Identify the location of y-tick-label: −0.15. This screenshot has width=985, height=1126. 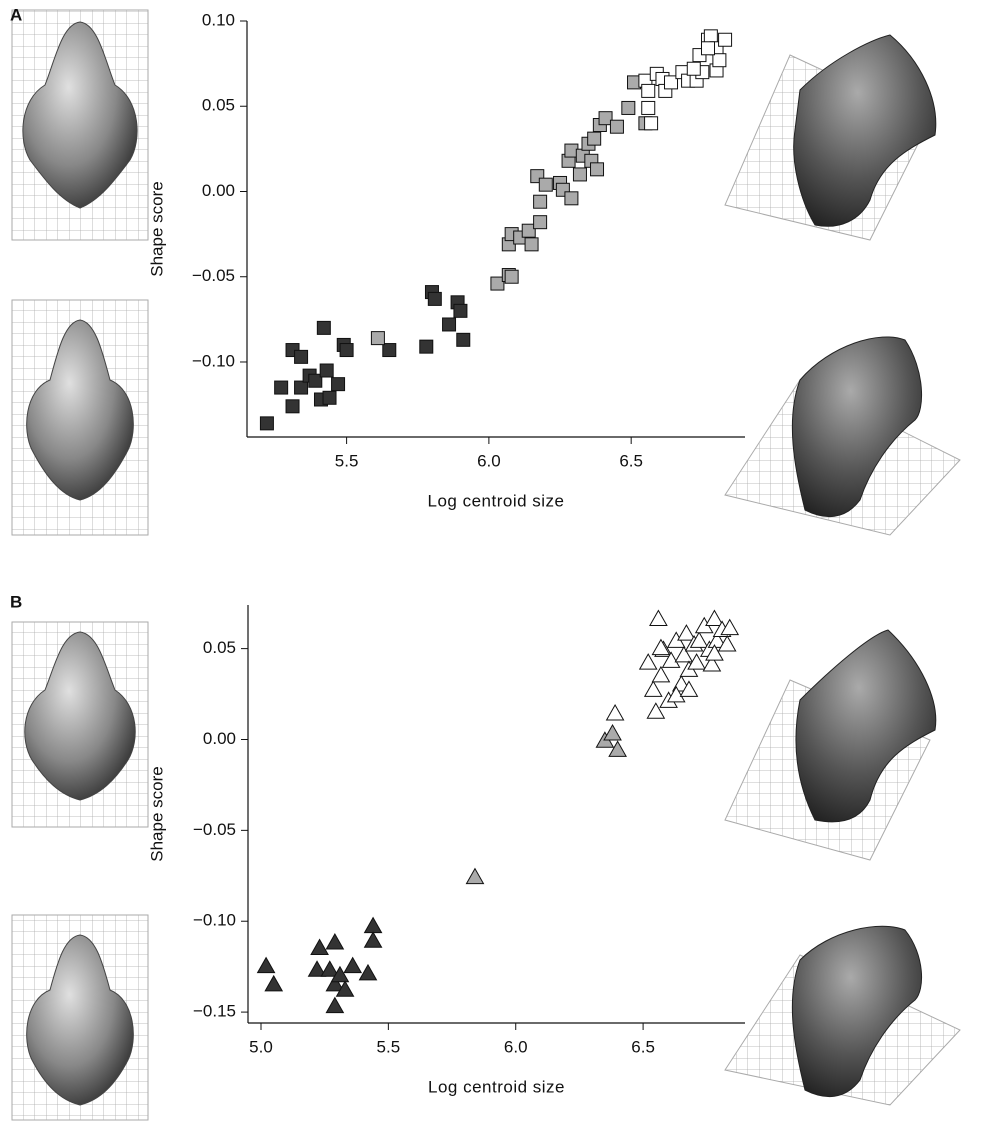
(214, 1011).